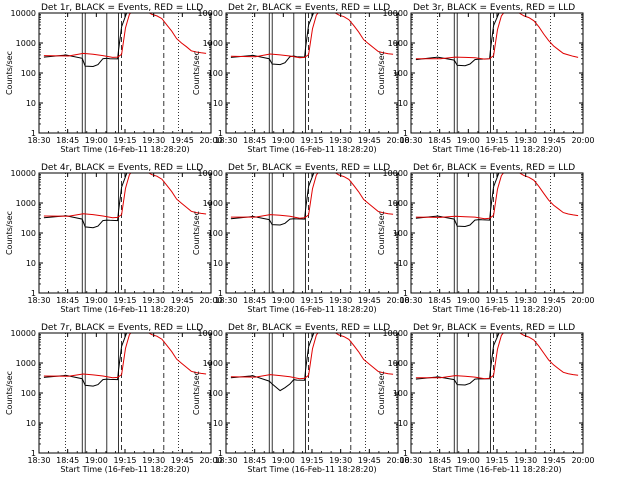 Image resolution: width=640 pixels, height=480 pixels. What do you see at coordinates (122, 8) in the screenshot?
I see `panel-title: Det 1r, BLACK = Events, RED = LLD` at bounding box center [122, 8].